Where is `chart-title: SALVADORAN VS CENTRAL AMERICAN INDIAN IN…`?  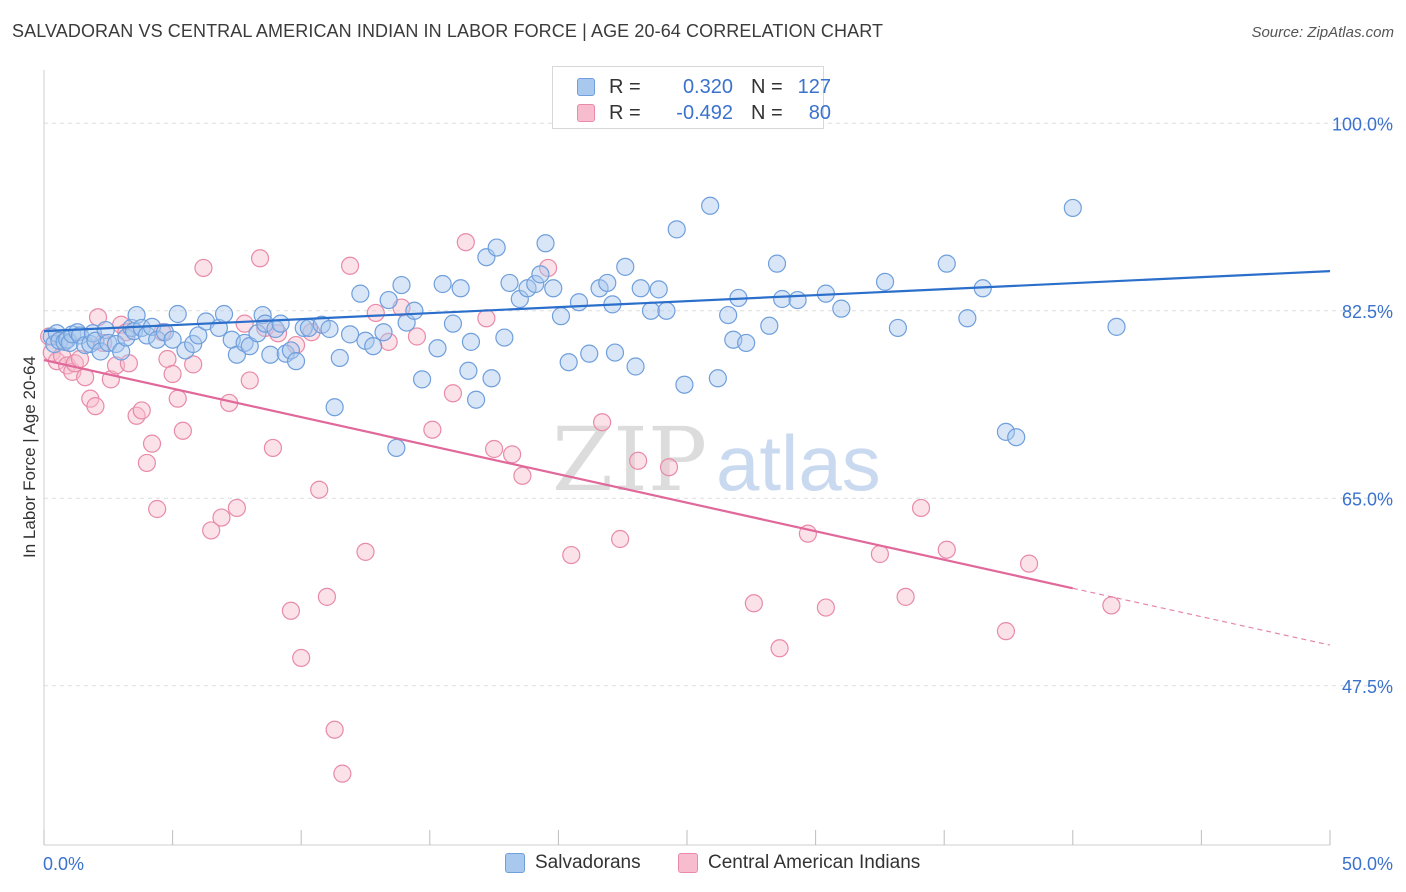
chart-title: SALVADORAN VS CENTRAL AMERICAN INDIAN IN… is located at coordinates (448, 31).